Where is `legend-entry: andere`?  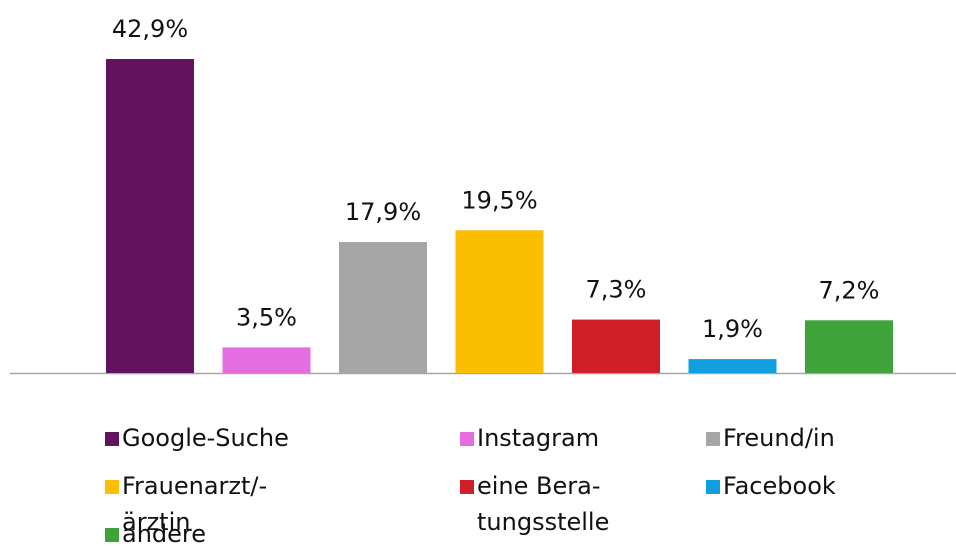 legend-entry: andere is located at coordinates (198, 531).